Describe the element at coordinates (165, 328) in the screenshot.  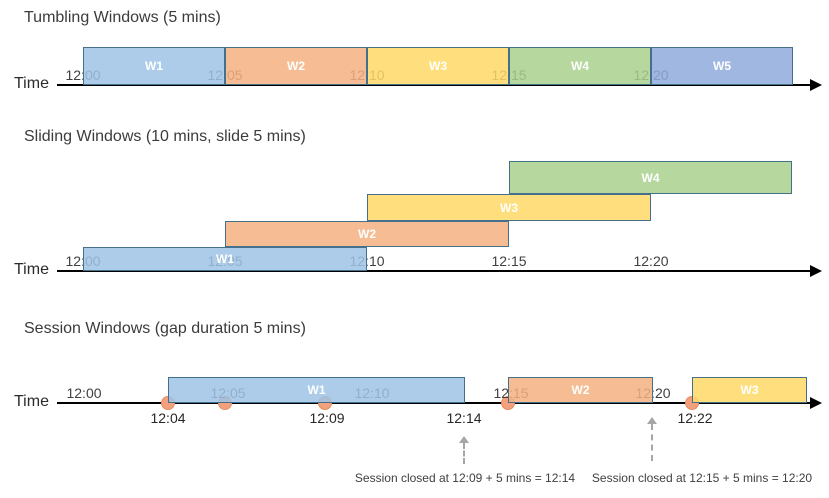
I see `section-title-session: Session Windows (gap duration 5 mins)` at that location.